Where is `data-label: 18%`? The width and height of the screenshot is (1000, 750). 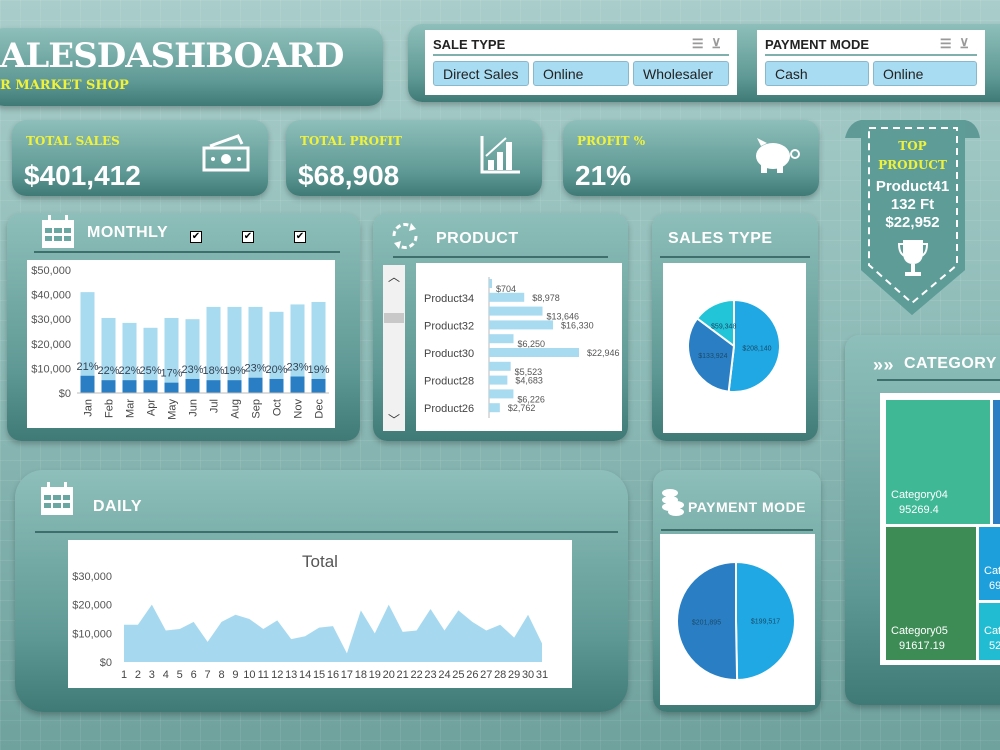
data-label: 18% is located at coordinates (213, 371).